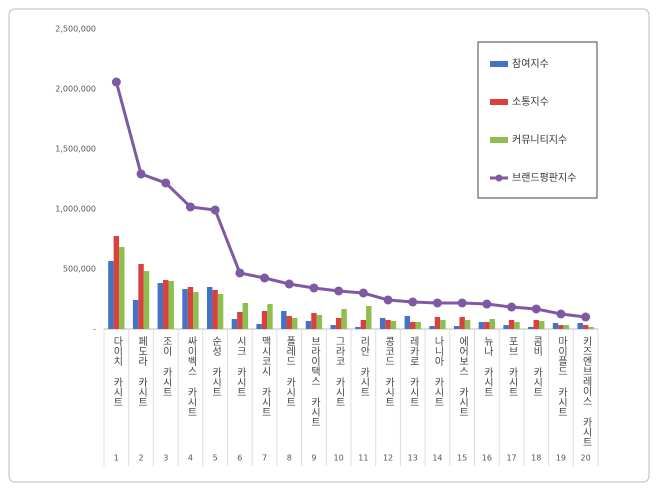  Describe the element at coordinates (586, 391) in the screenshot. I see `x-tick-label: 키즈엔브레이스 카시트` at that location.